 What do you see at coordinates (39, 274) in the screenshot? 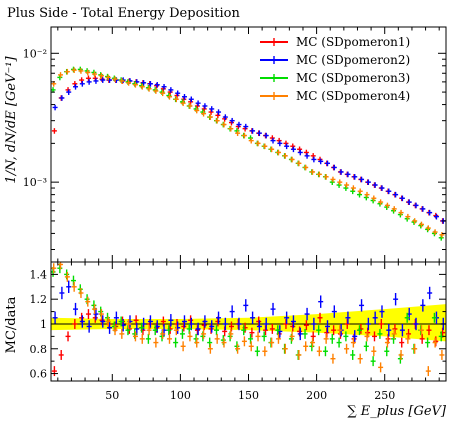
I see `ratio-tick-label: 1.4` at bounding box center [39, 274].